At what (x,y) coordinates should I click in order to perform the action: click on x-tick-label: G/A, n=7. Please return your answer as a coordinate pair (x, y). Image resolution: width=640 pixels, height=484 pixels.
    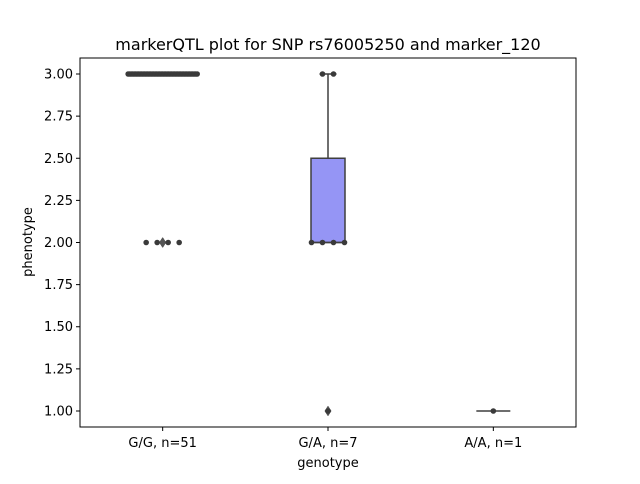
    Looking at the image, I should click on (327, 443).